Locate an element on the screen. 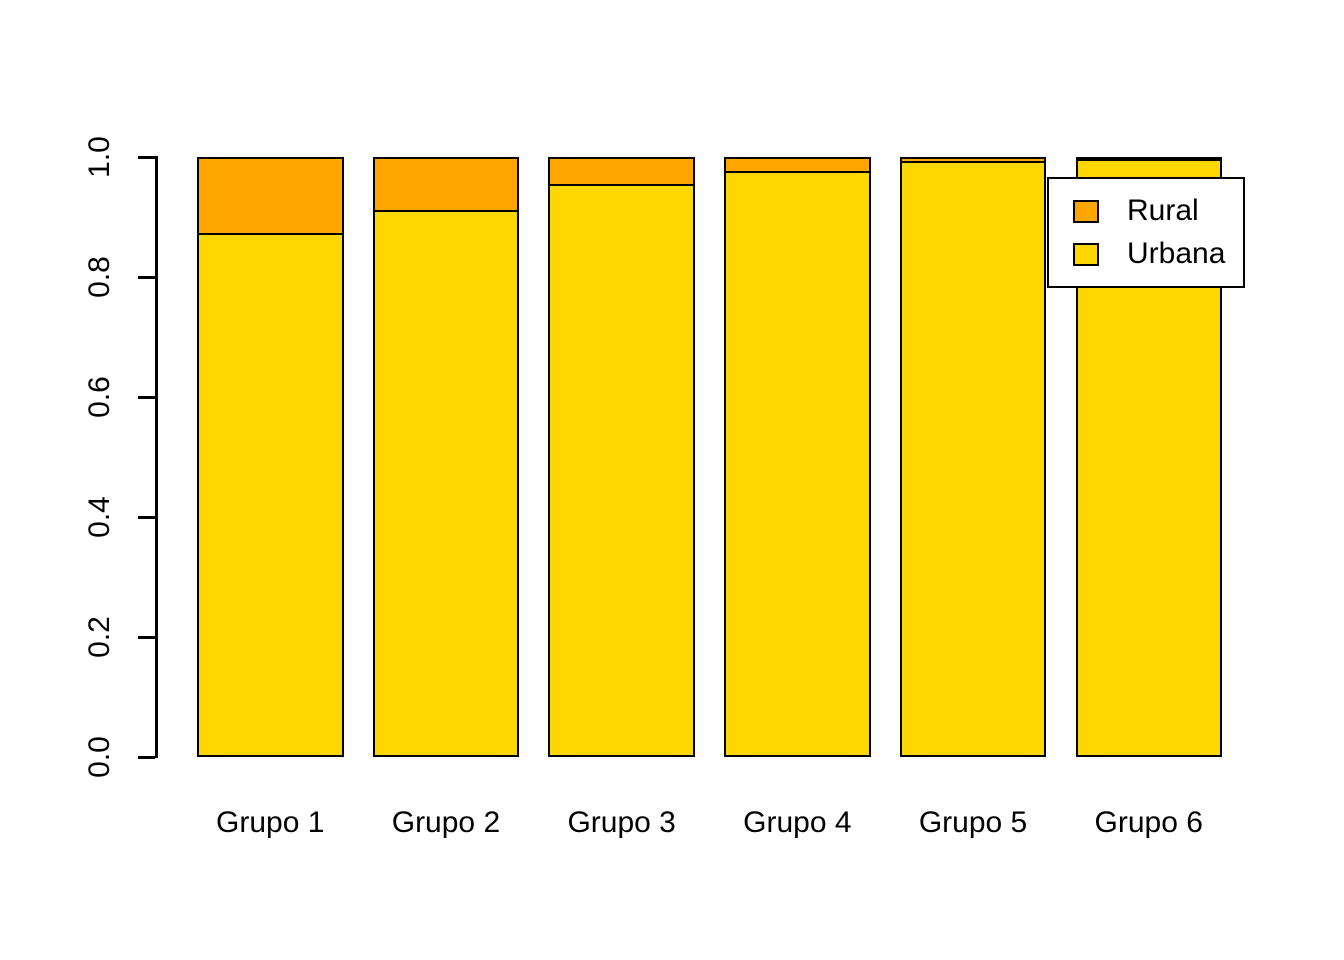 The width and height of the screenshot is (1344, 960). legend-item-rural: Rural is located at coordinates (1158, 211).